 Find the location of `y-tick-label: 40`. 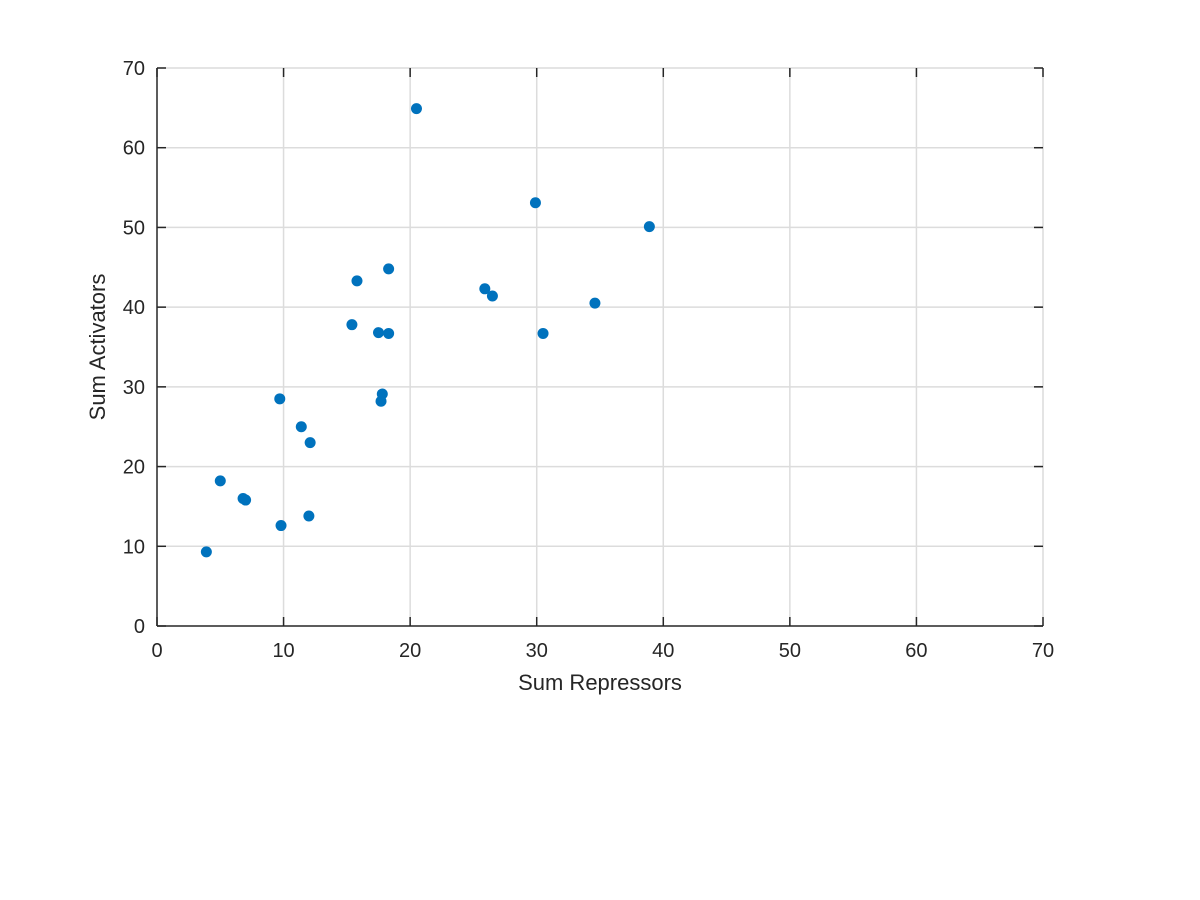

y-tick-label: 40 is located at coordinates (134, 308).